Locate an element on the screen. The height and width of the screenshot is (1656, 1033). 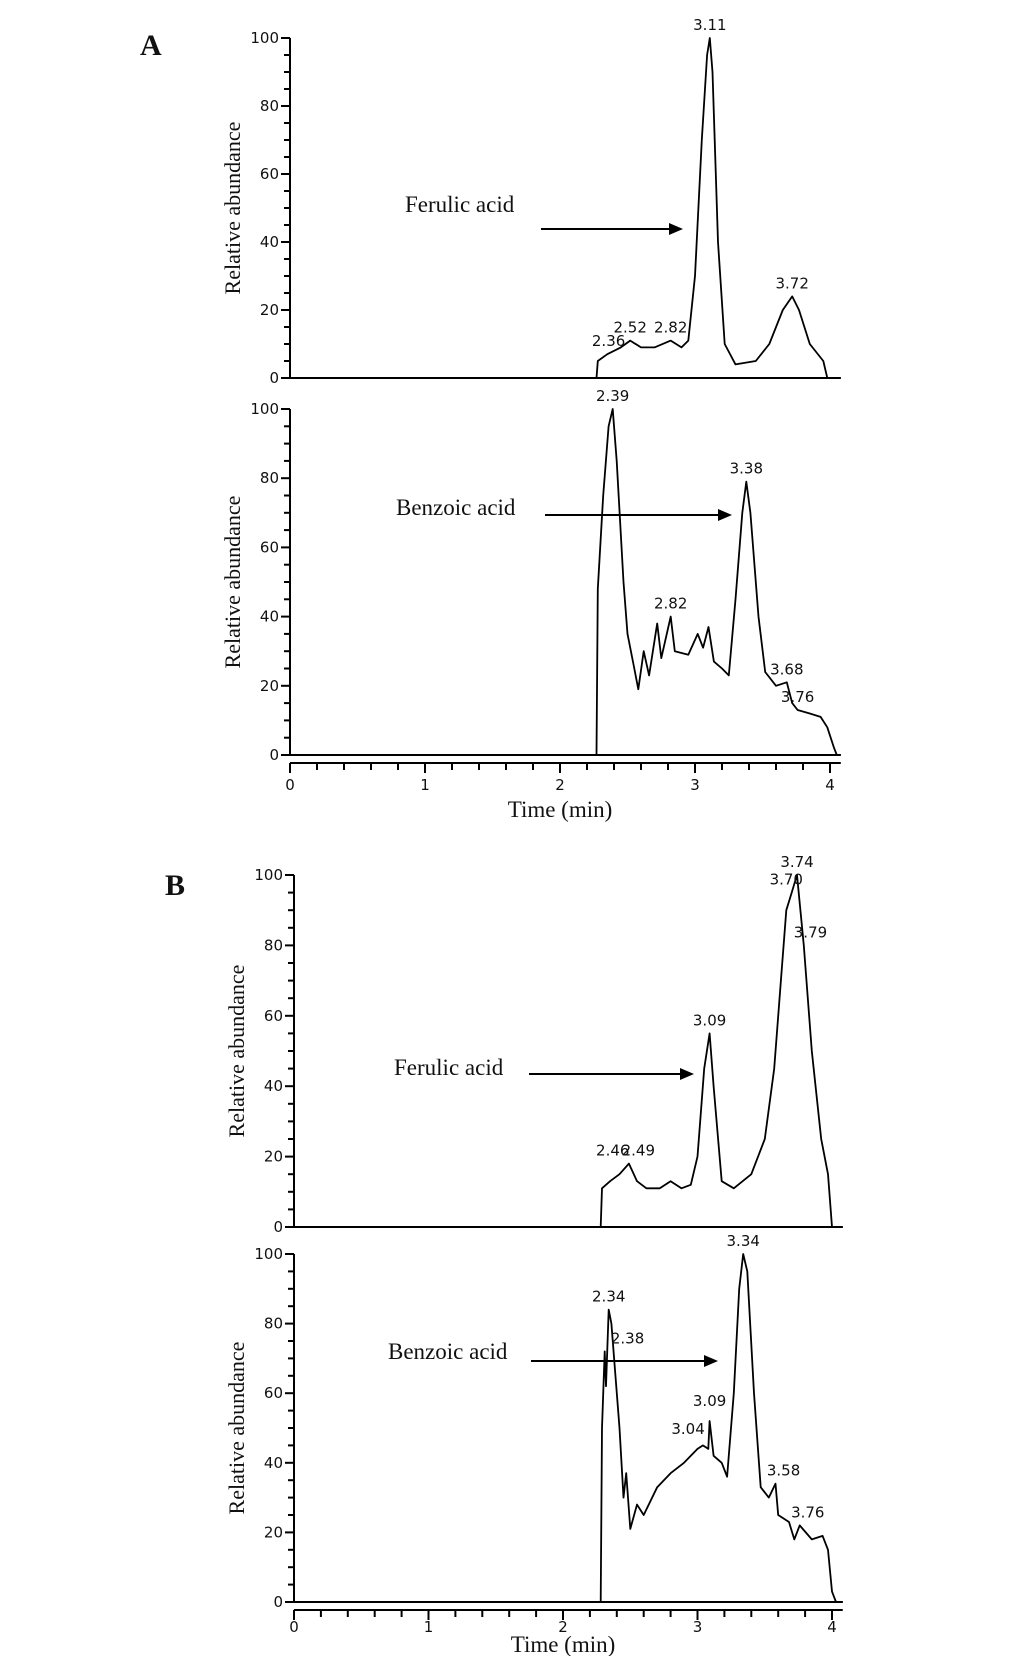
peak-label: 3.04 is located at coordinates (687, 1429).